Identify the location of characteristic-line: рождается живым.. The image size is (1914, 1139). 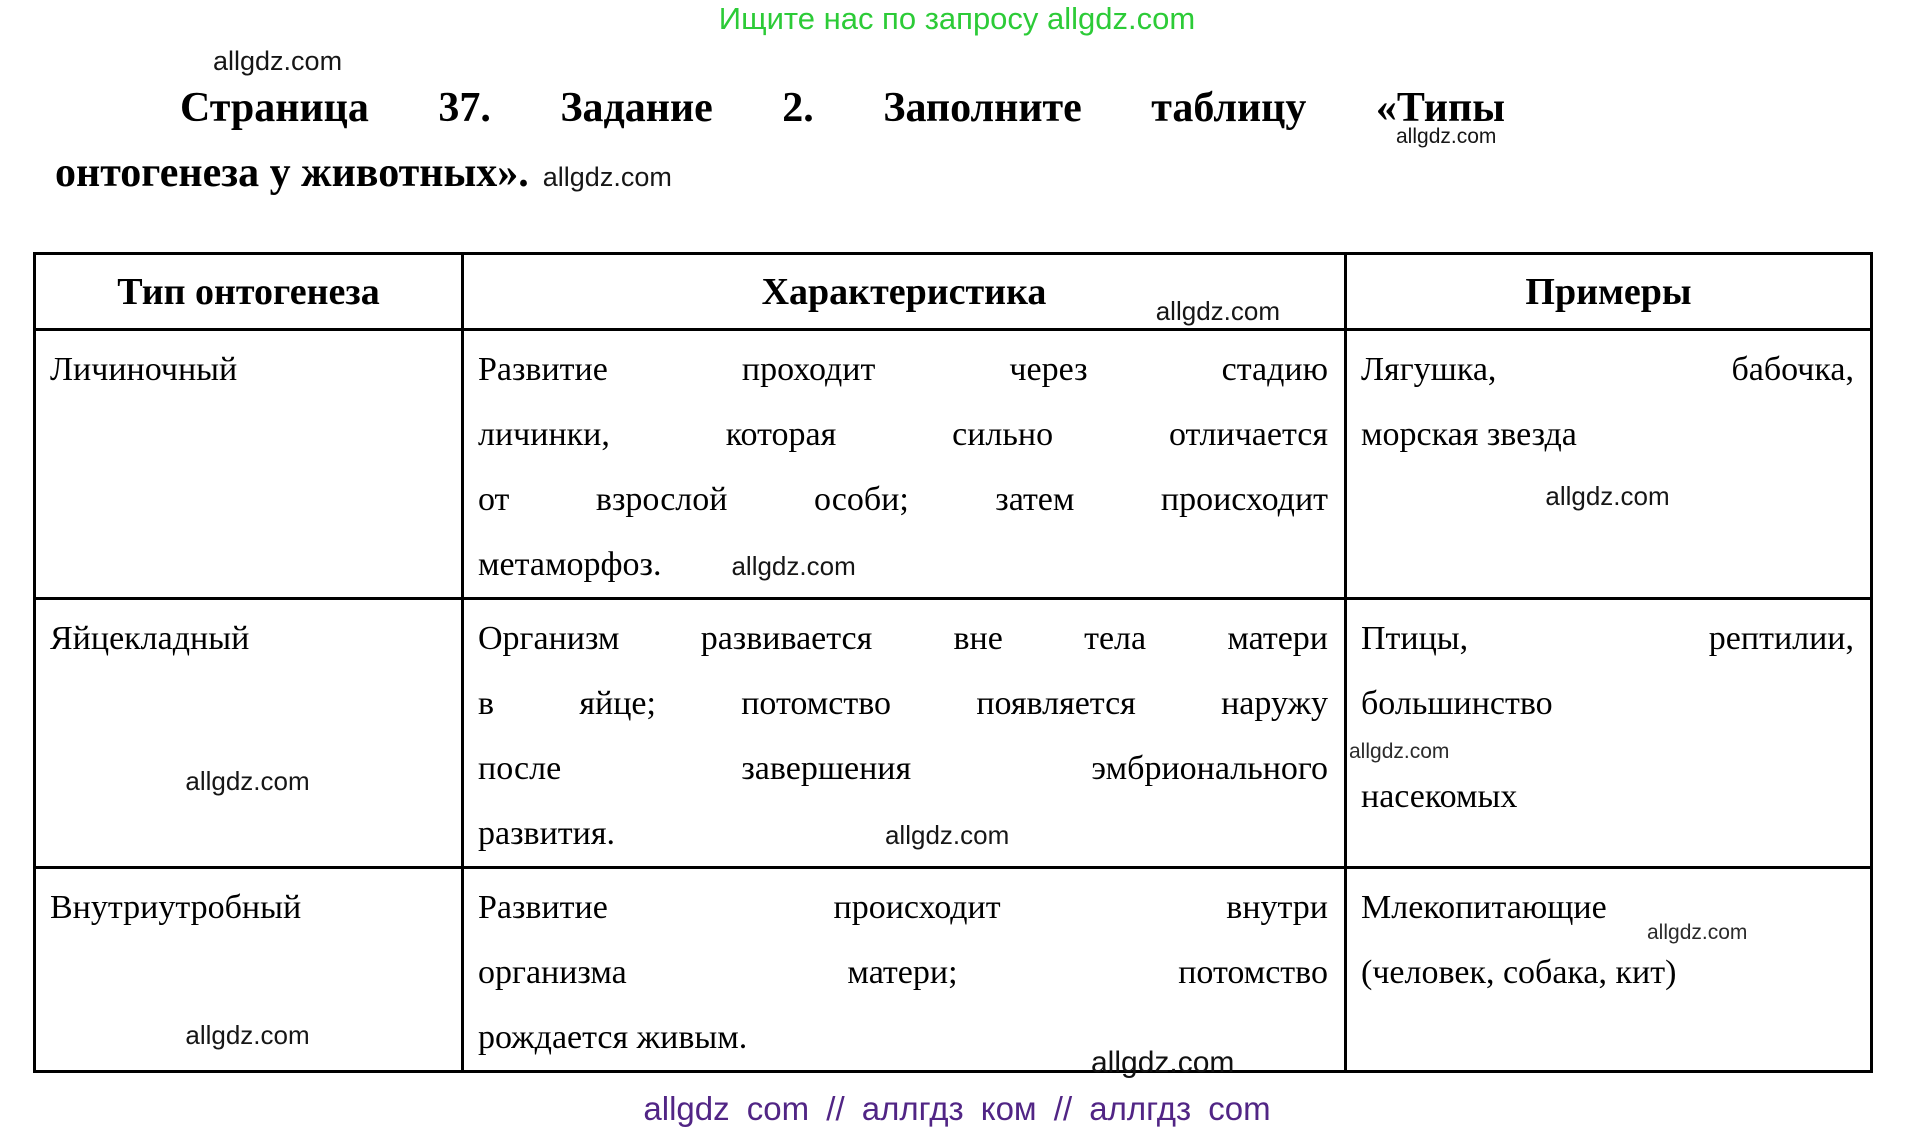
(613, 1037).